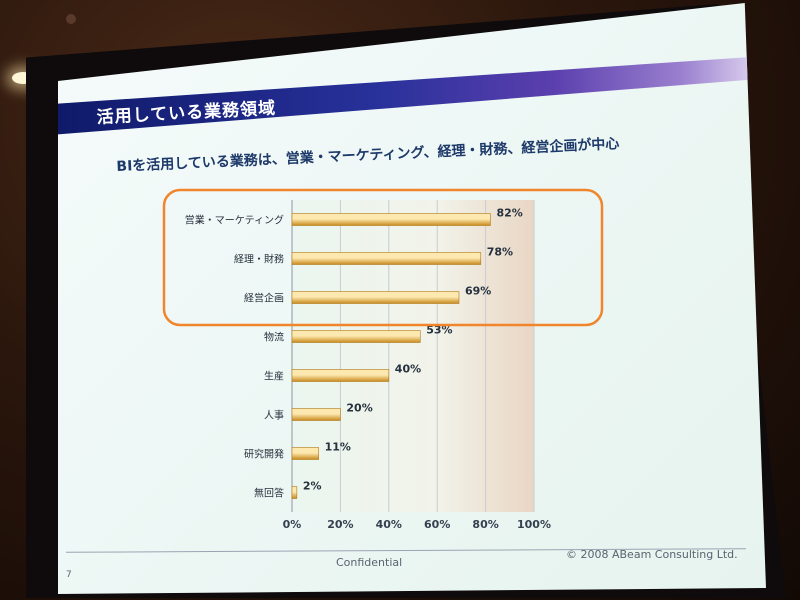 This screenshot has height=600, width=800. Describe the element at coordinates (312, 486) in the screenshot. I see `value-label: 2%` at that location.